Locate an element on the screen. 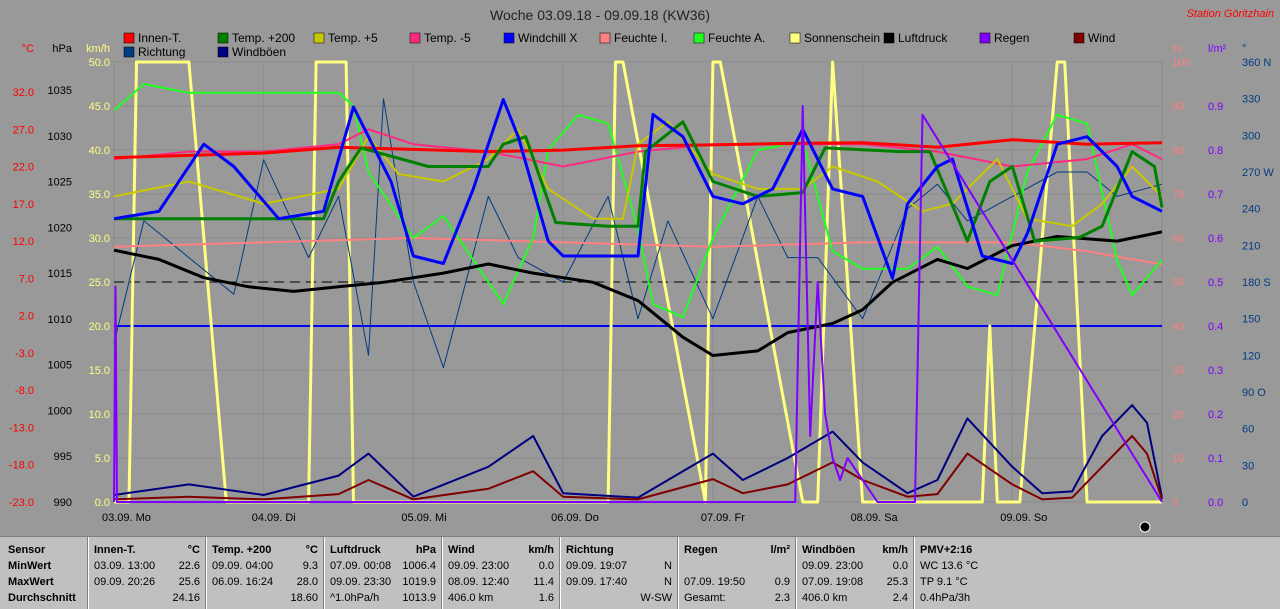  cell-value: 2.4 is located at coordinates (900, 598).